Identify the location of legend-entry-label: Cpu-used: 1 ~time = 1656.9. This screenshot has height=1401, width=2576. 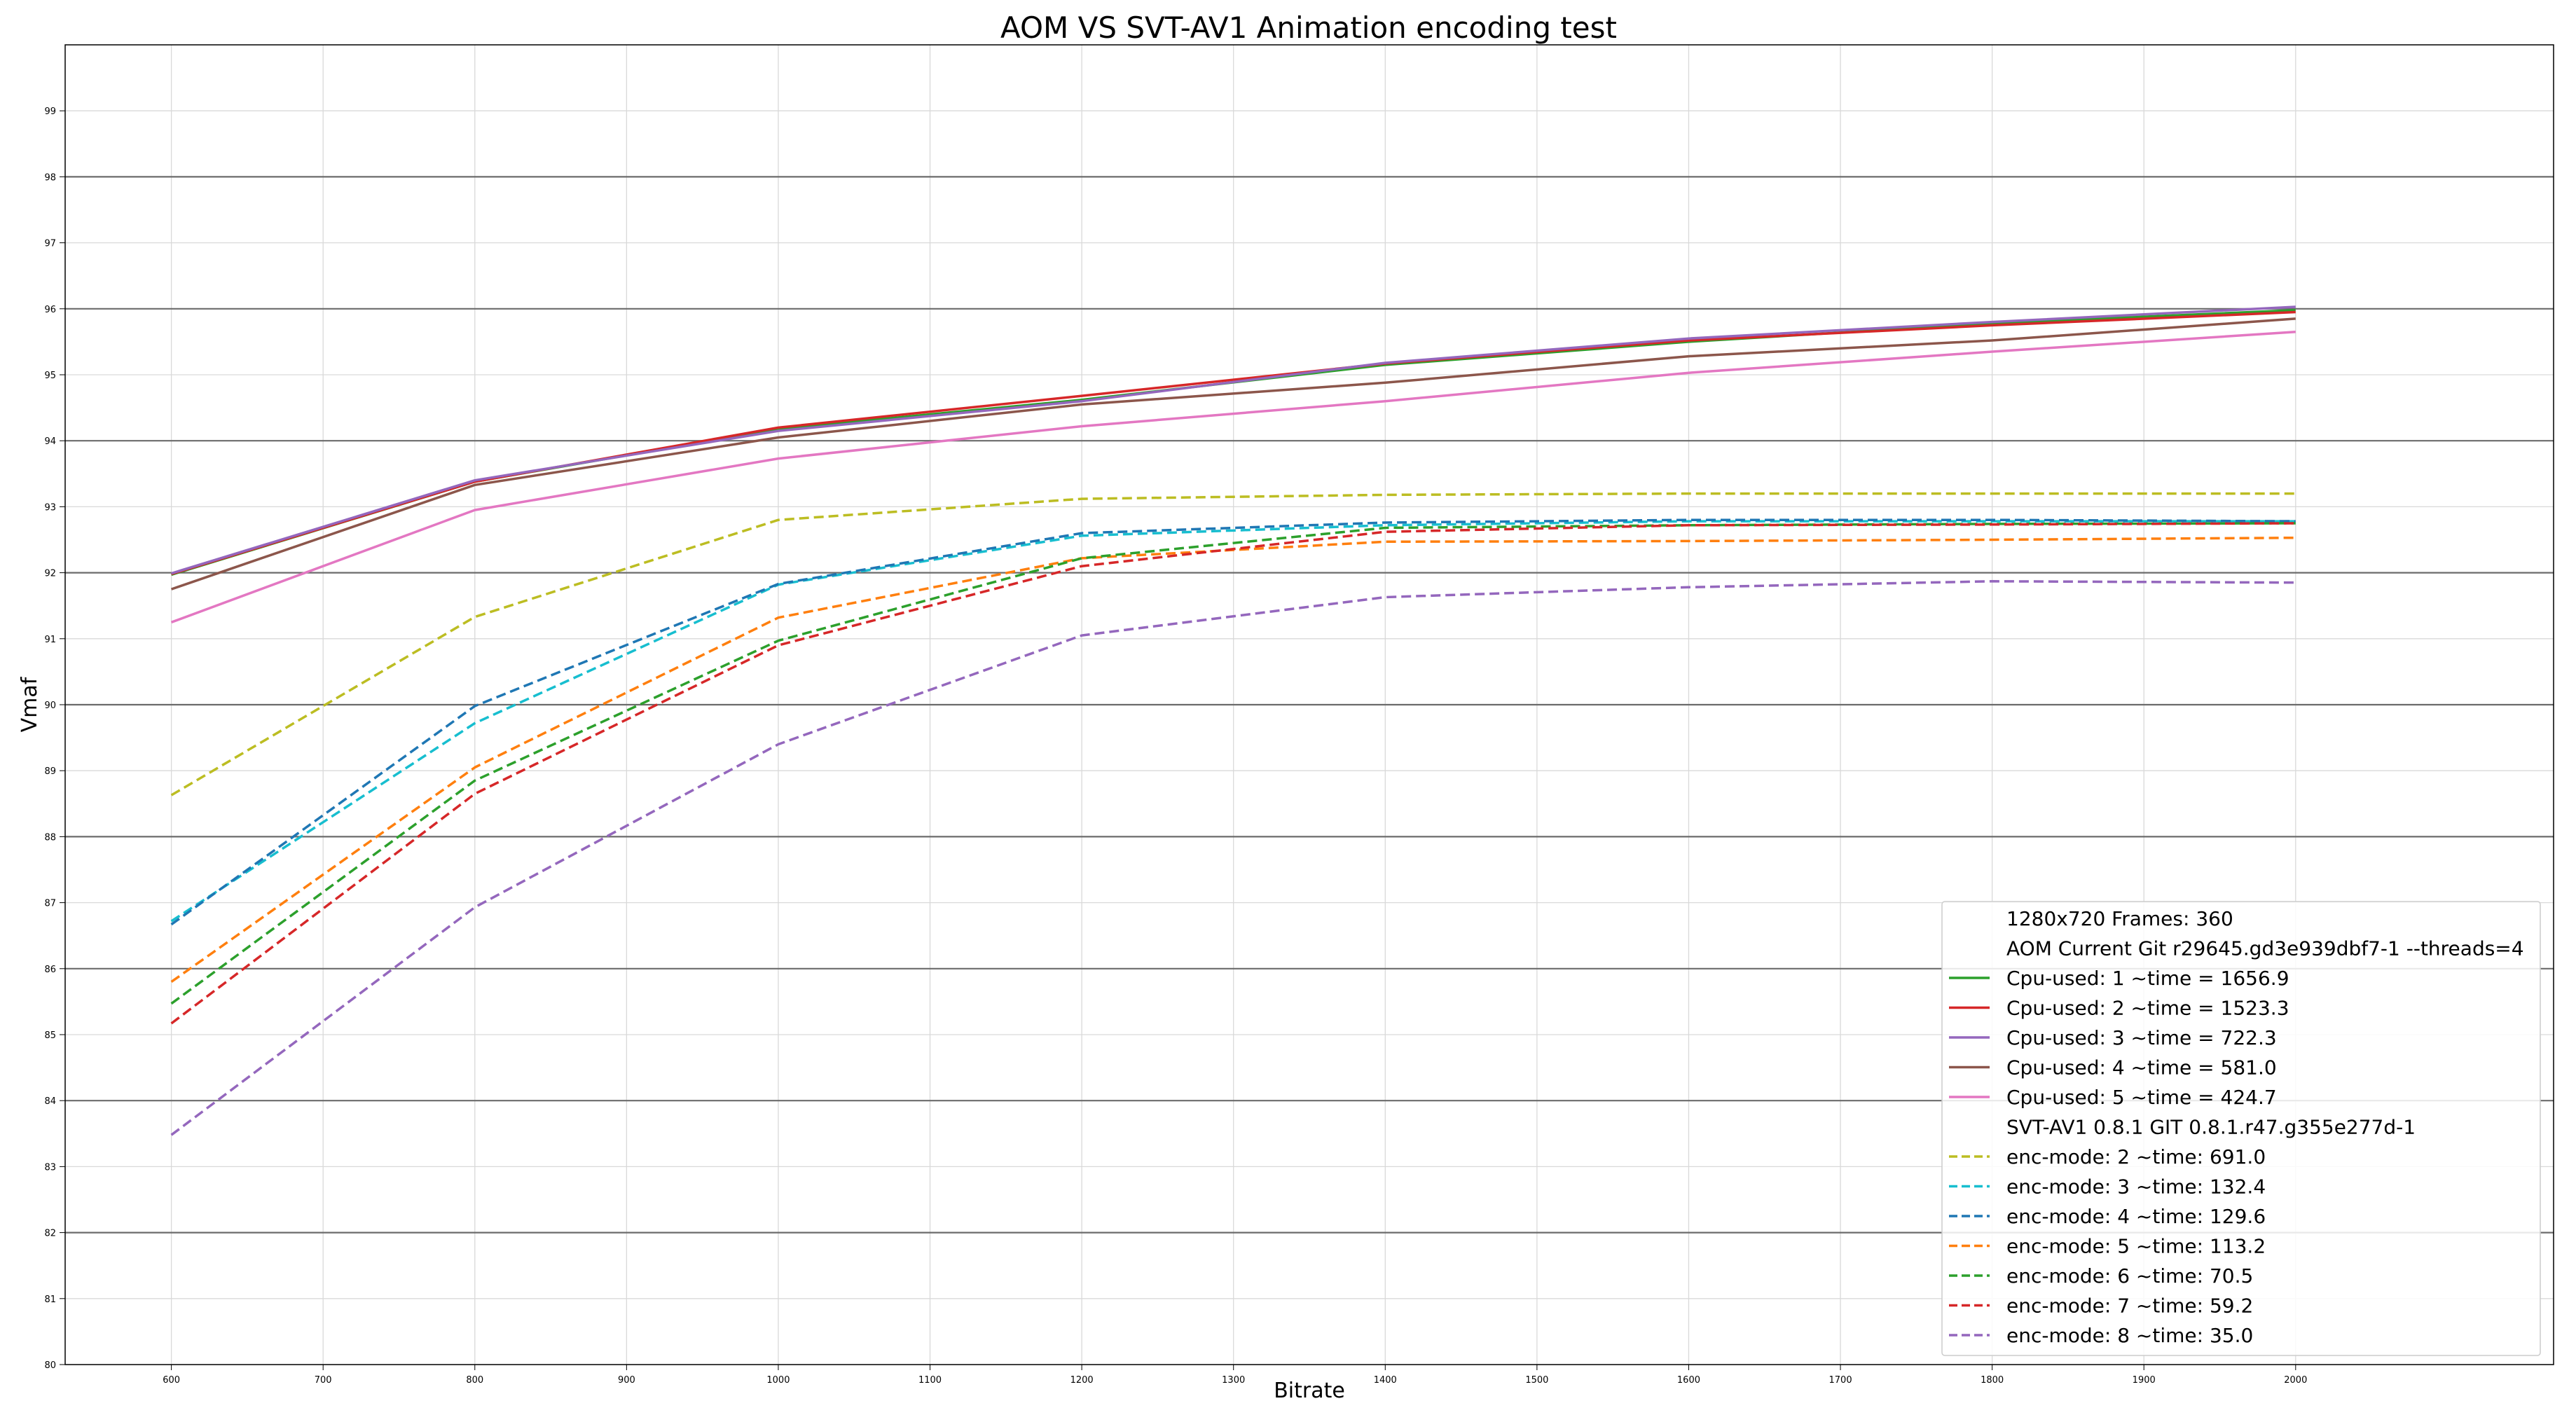
(2147, 978).